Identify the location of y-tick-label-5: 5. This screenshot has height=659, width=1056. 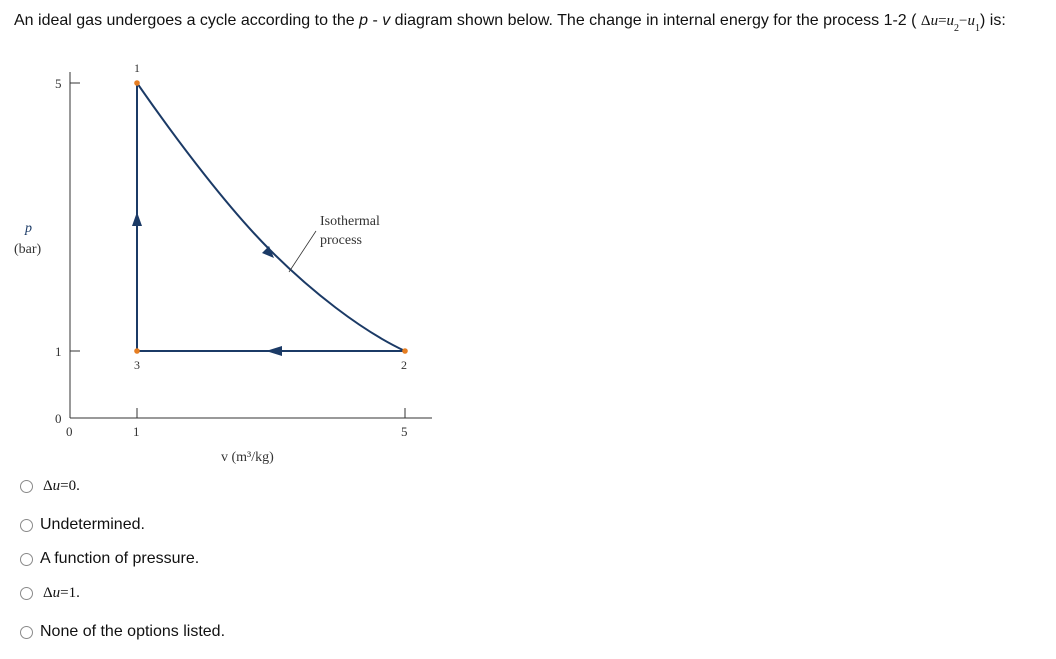
(58, 83).